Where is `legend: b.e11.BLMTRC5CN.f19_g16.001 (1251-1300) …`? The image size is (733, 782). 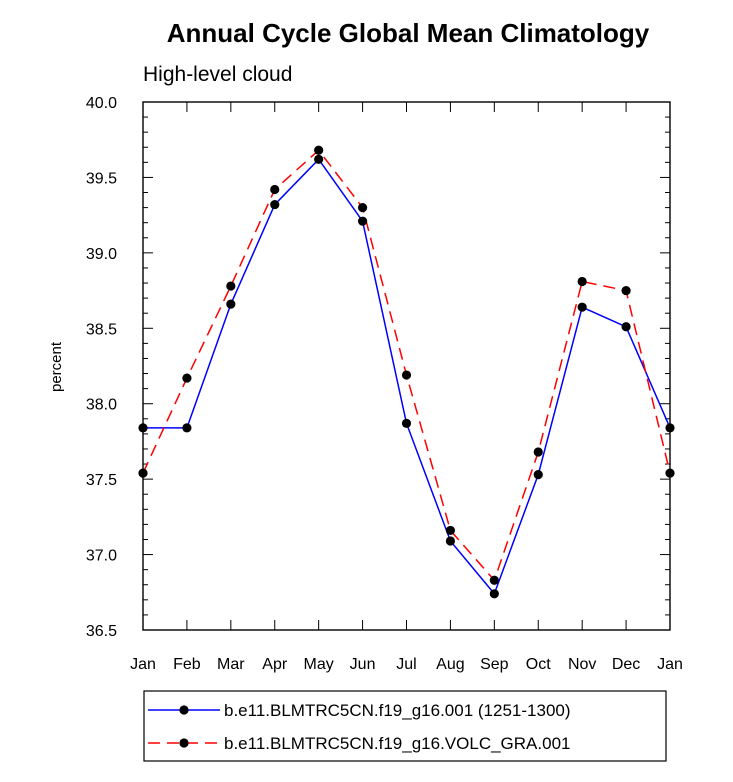 legend: b.e11.BLMTRC5CN.f19_g16.001 (1251-1300) … is located at coordinates (405, 726).